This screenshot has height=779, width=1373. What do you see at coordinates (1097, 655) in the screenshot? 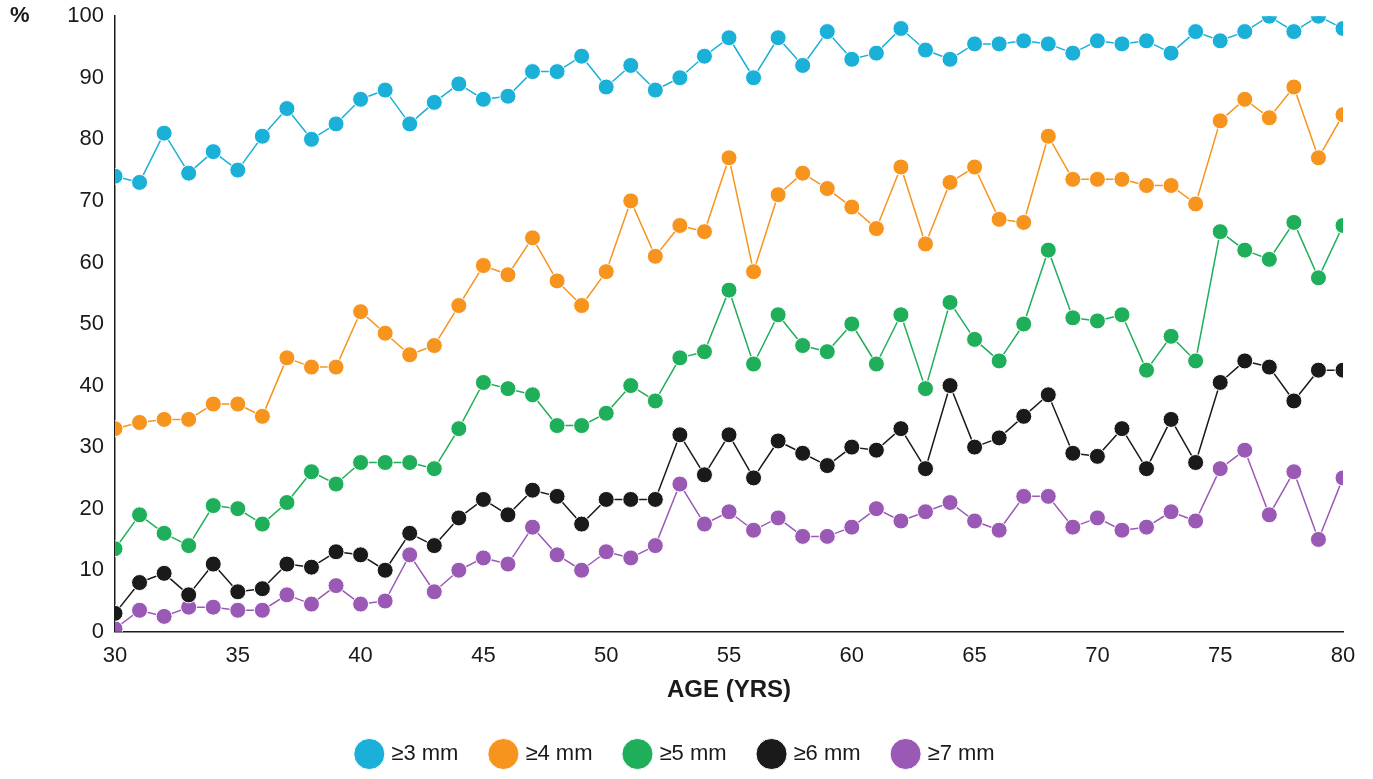
I see `x-tick-label: 70` at bounding box center [1097, 655].